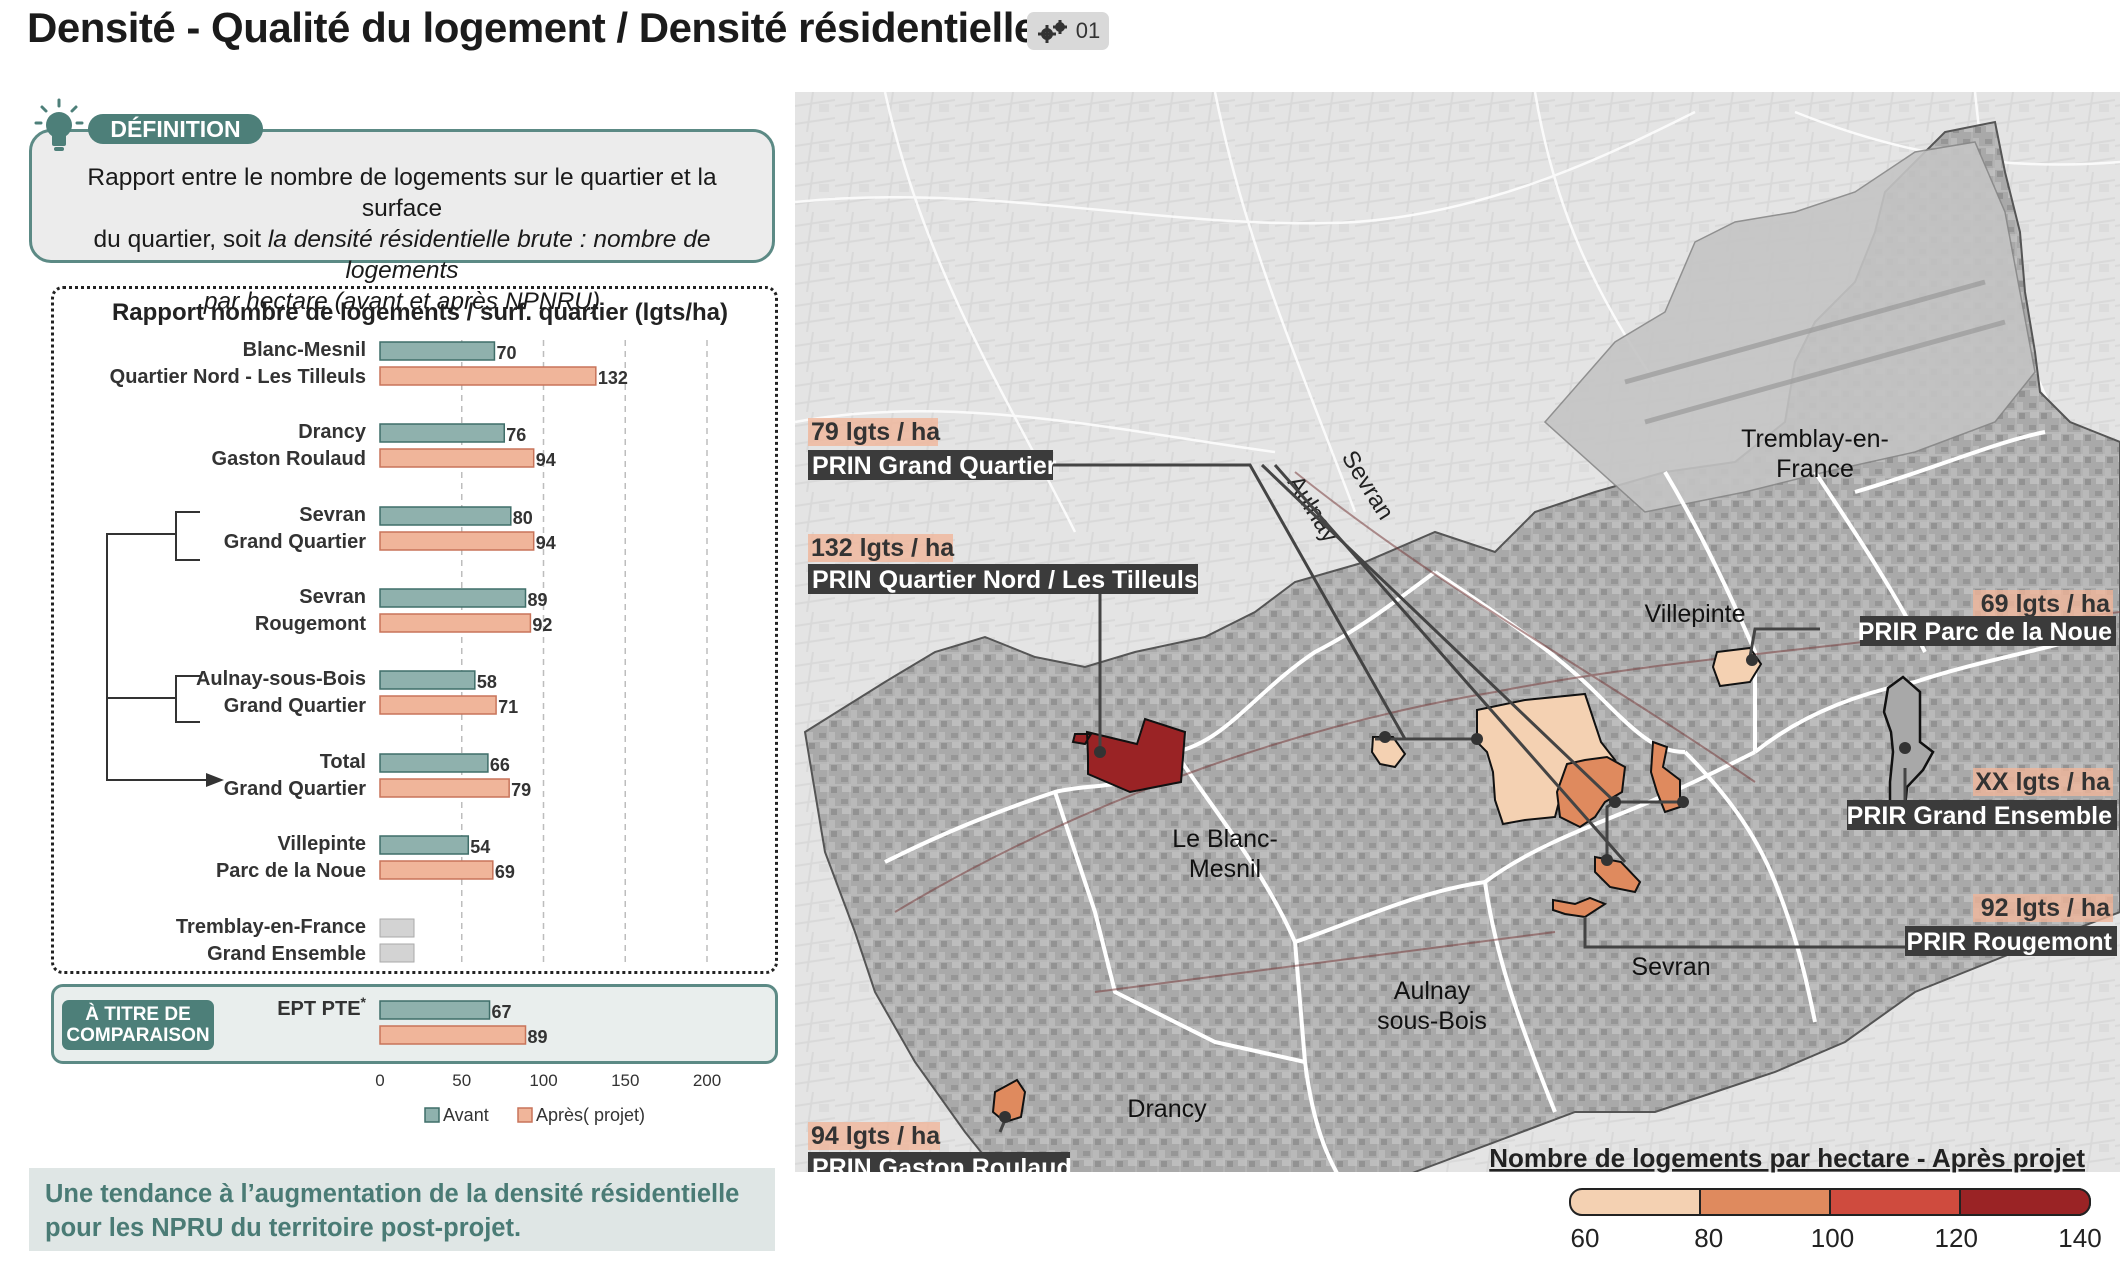 The height and width of the screenshot is (1270, 2120). What do you see at coordinates (523, 518) in the screenshot?
I see `bar-value-label: 80` at bounding box center [523, 518].